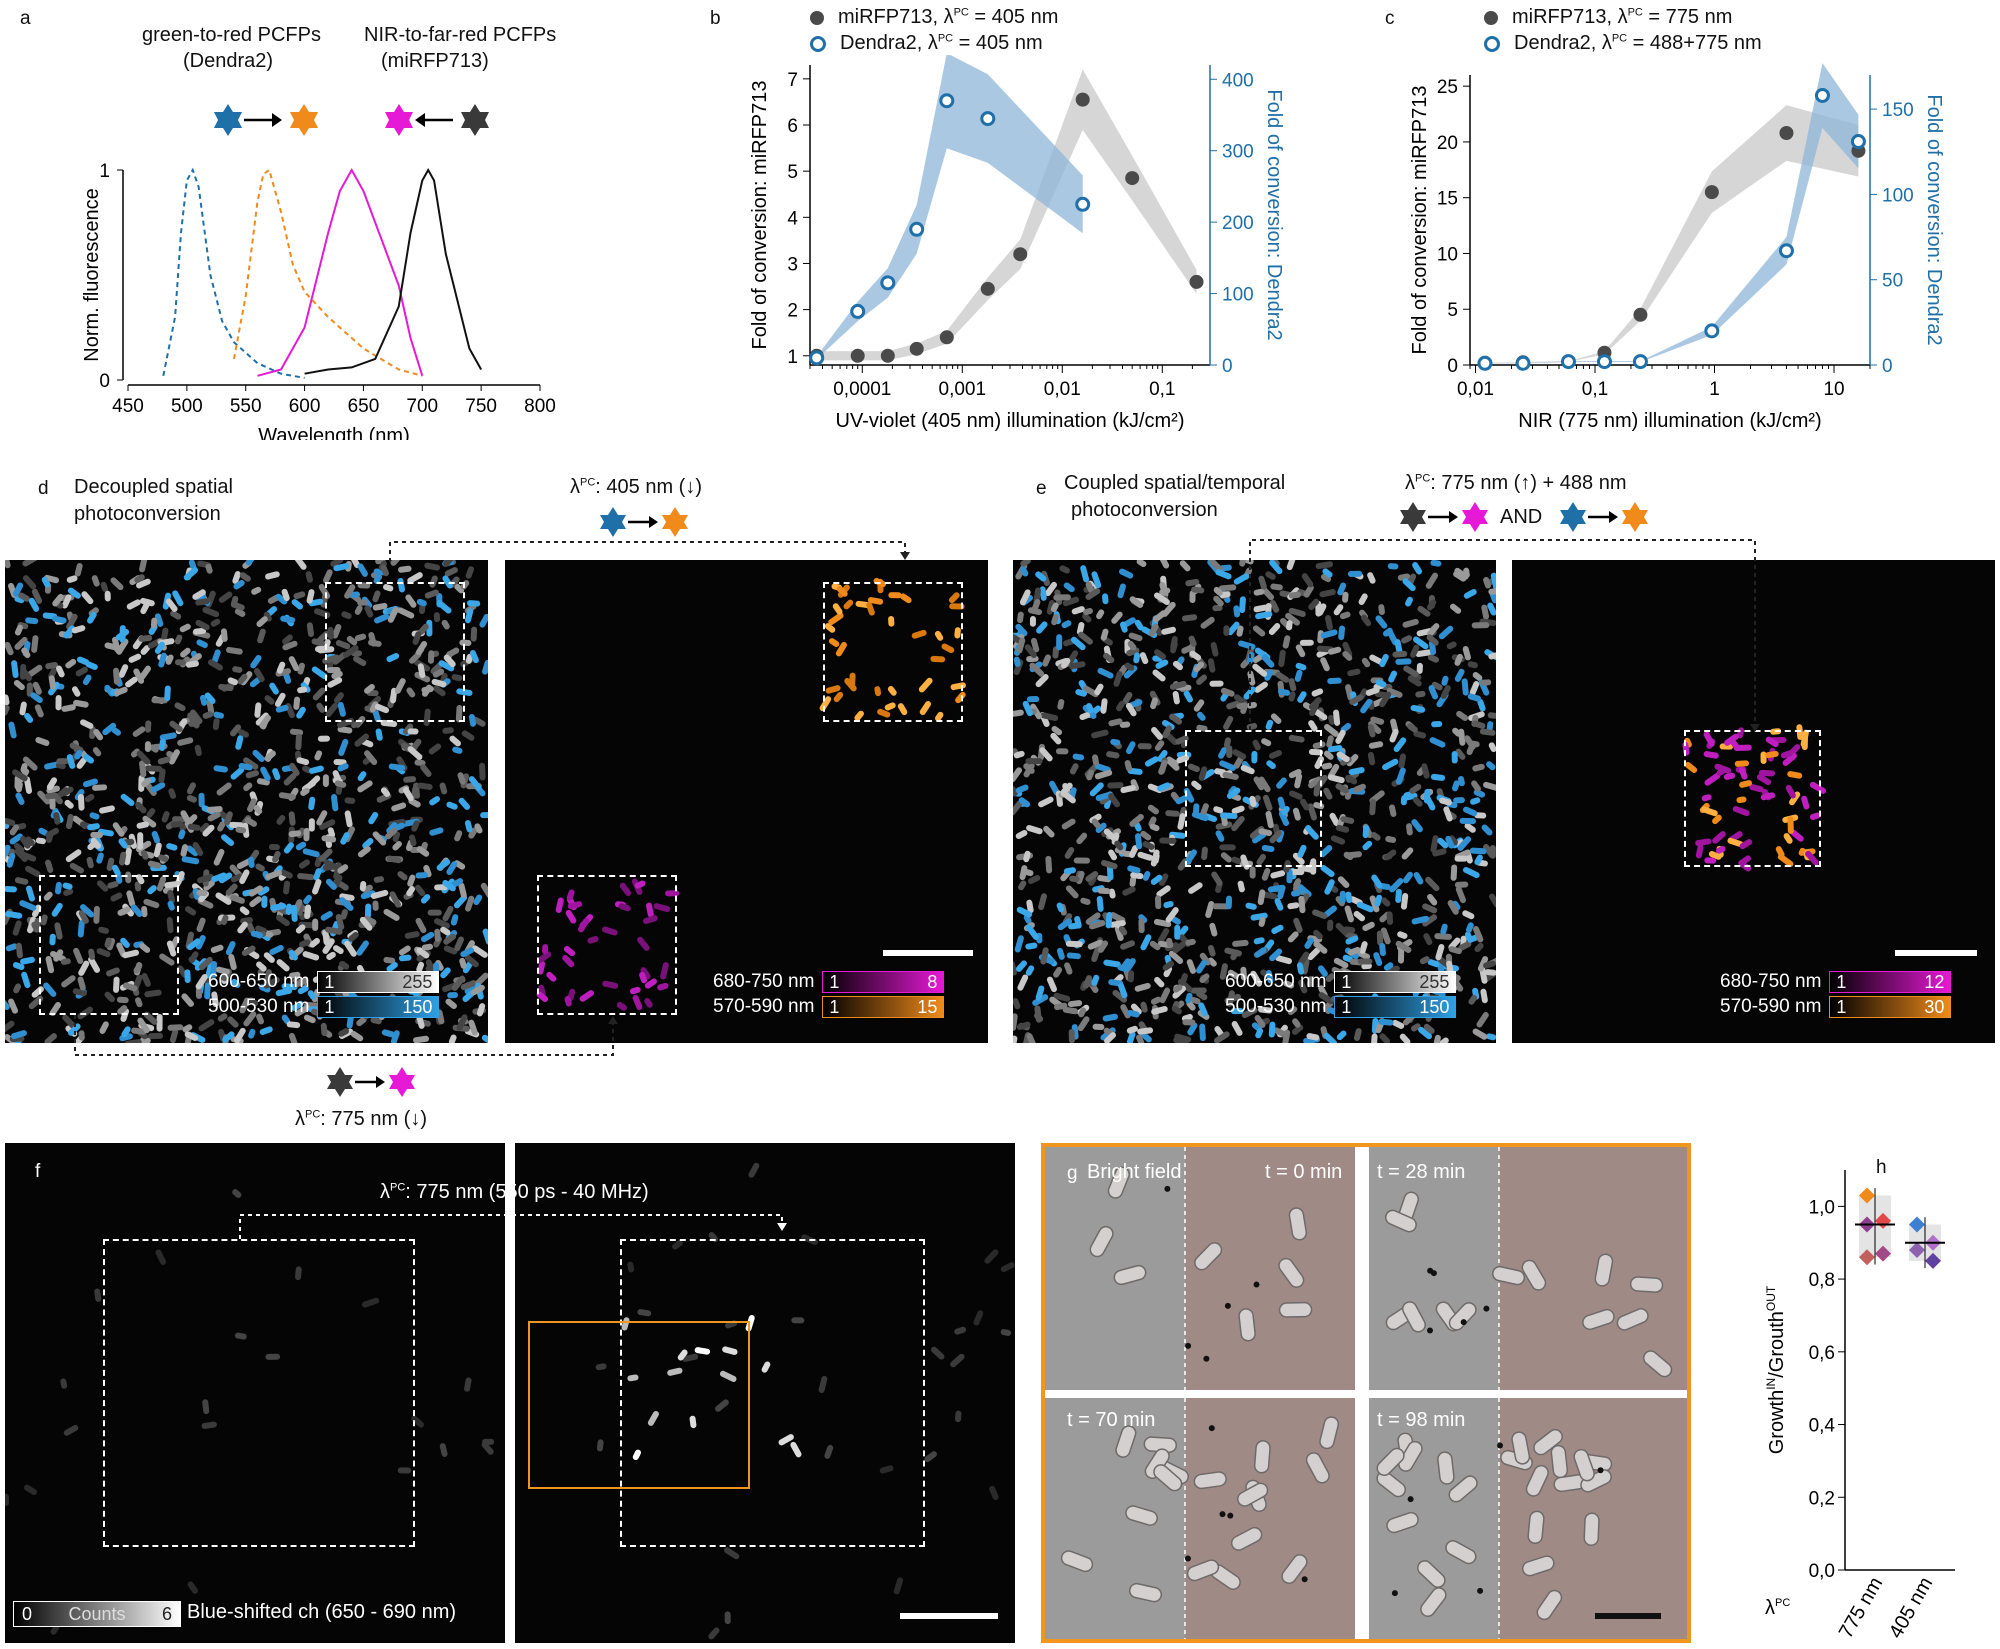 The height and width of the screenshot is (1649, 2000). What do you see at coordinates (772, 1393) in the screenshot?
I see `roi-right` at bounding box center [772, 1393].